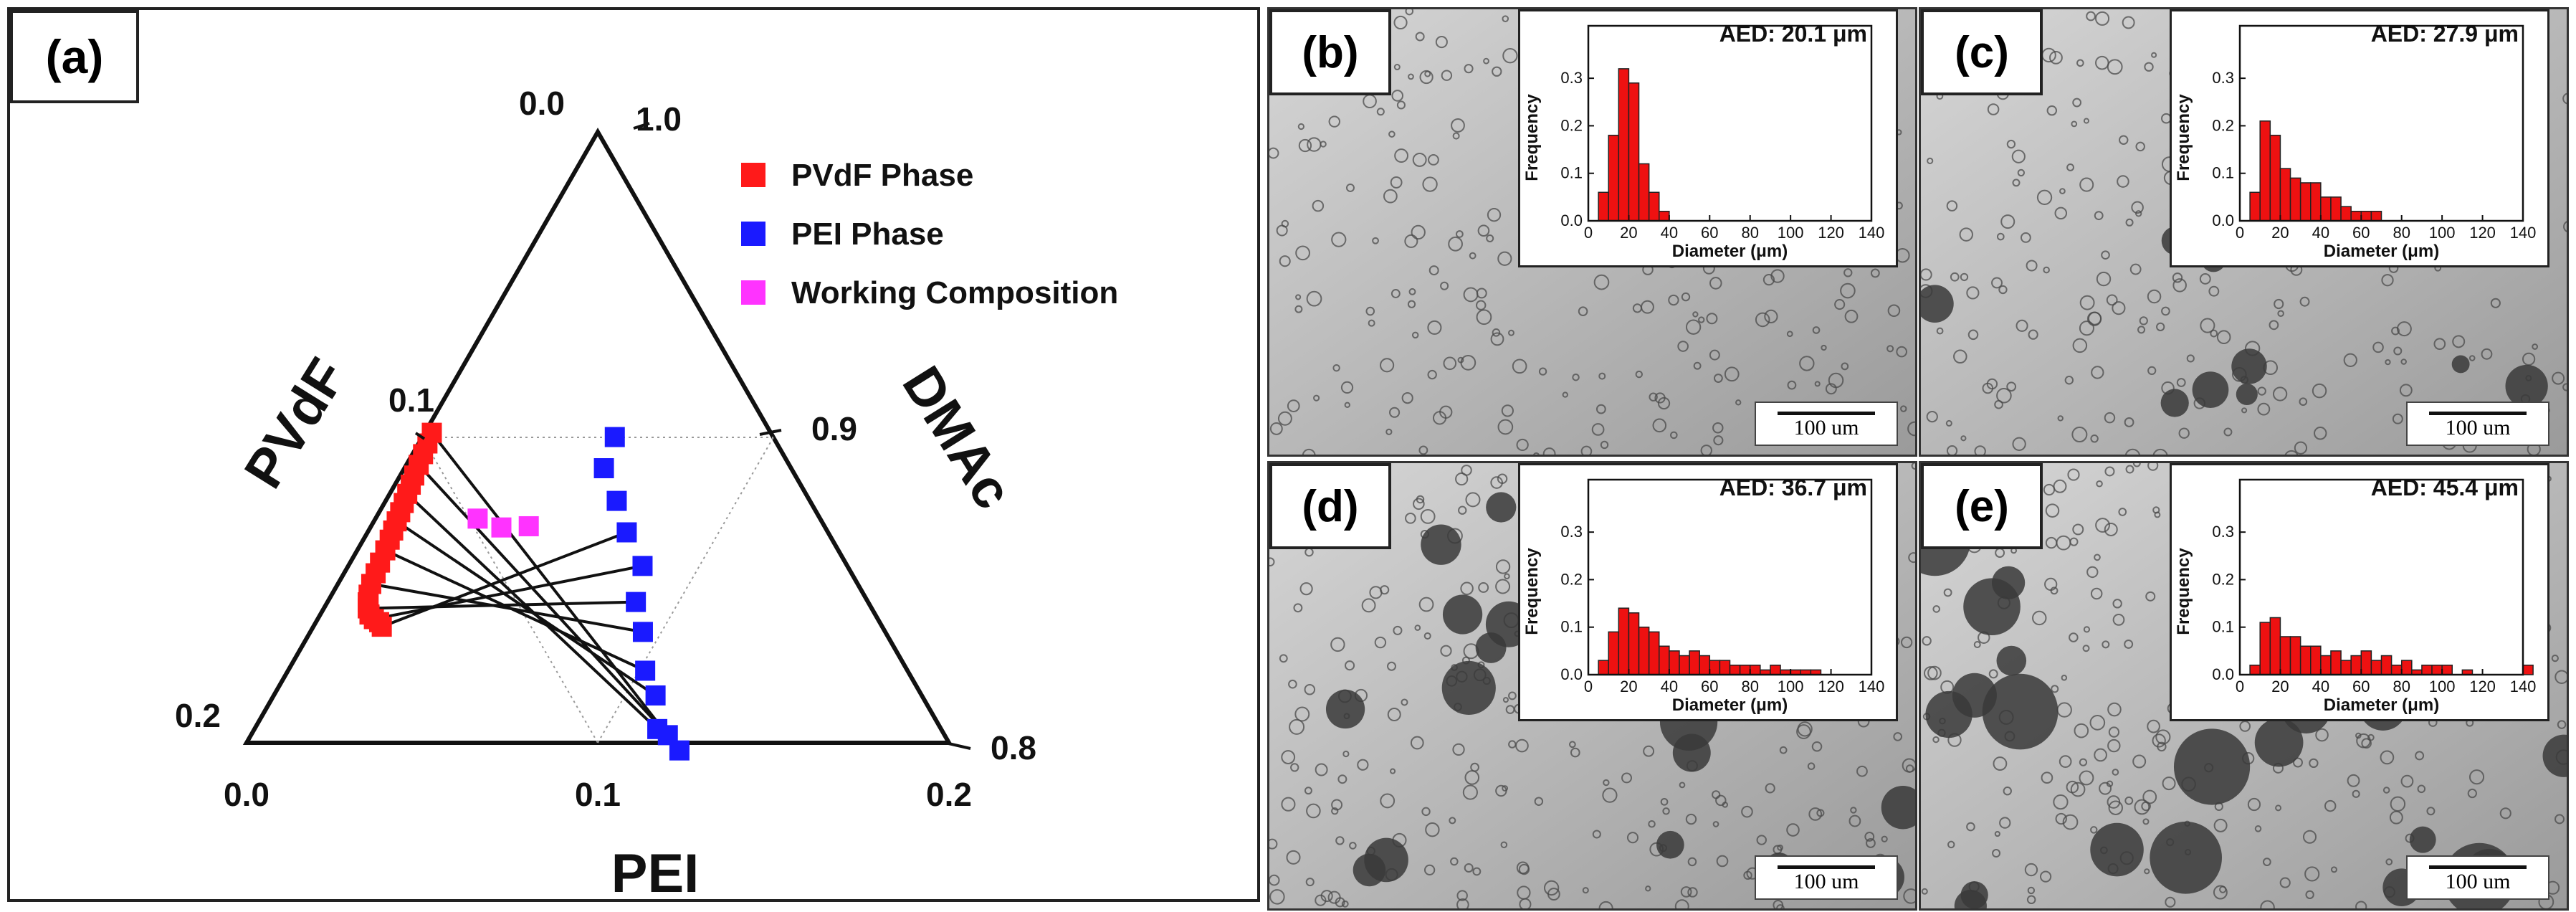 This screenshot has width=2576, height=912. I want to click on scale-bar-d: 100 um, so click(1826, 877).